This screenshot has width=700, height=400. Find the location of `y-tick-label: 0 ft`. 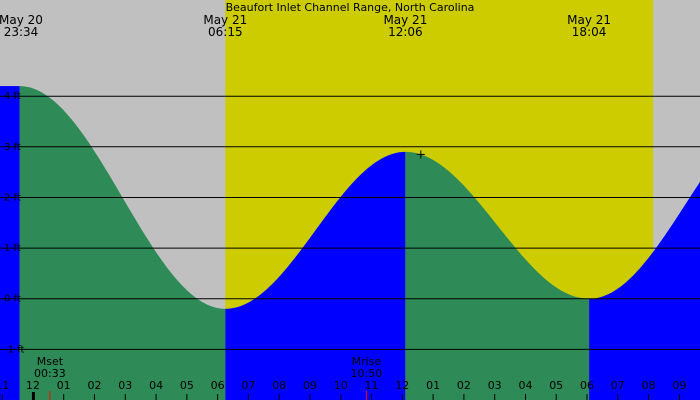

y-tick-label: 0 ft is located at coordinates (12, 299).